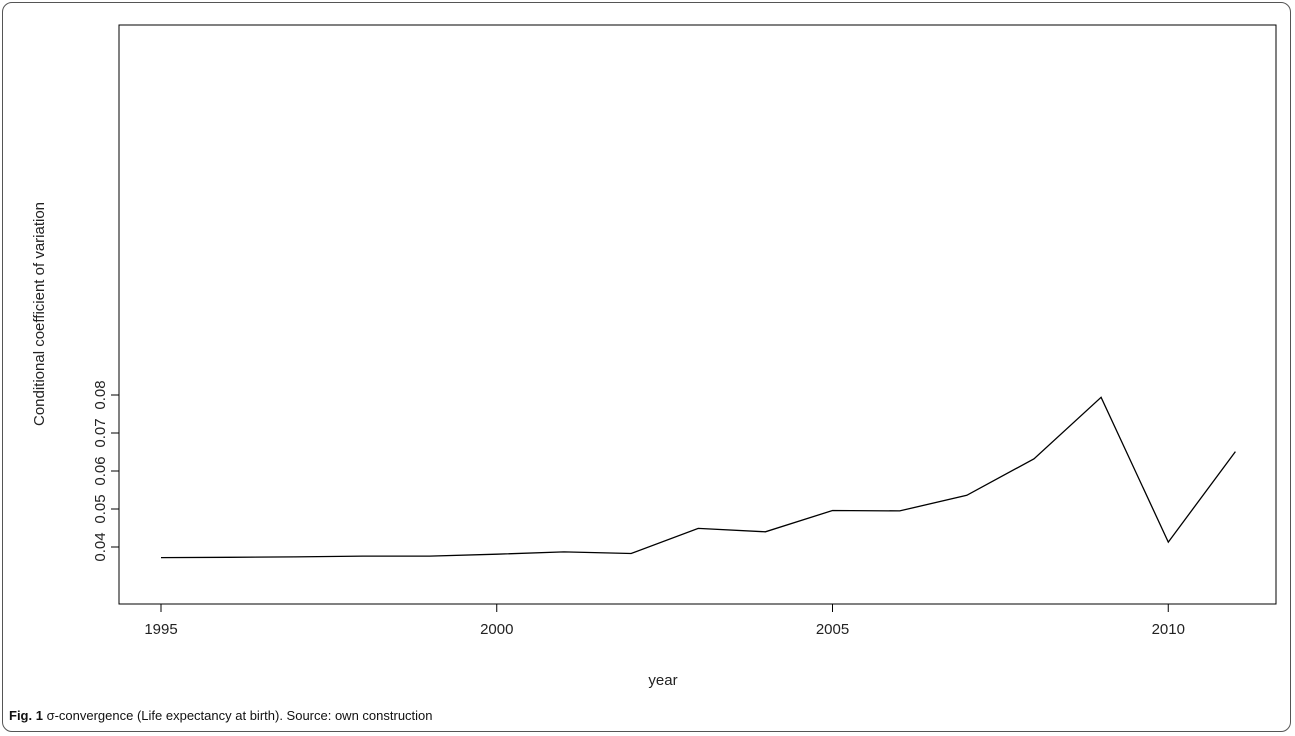 This screenshot has width=1295, height=736. What do you see at coordinates (100, 394) in the screenshot?
I see `y-tick-label: 0.08` at bounding box center [100, 394].